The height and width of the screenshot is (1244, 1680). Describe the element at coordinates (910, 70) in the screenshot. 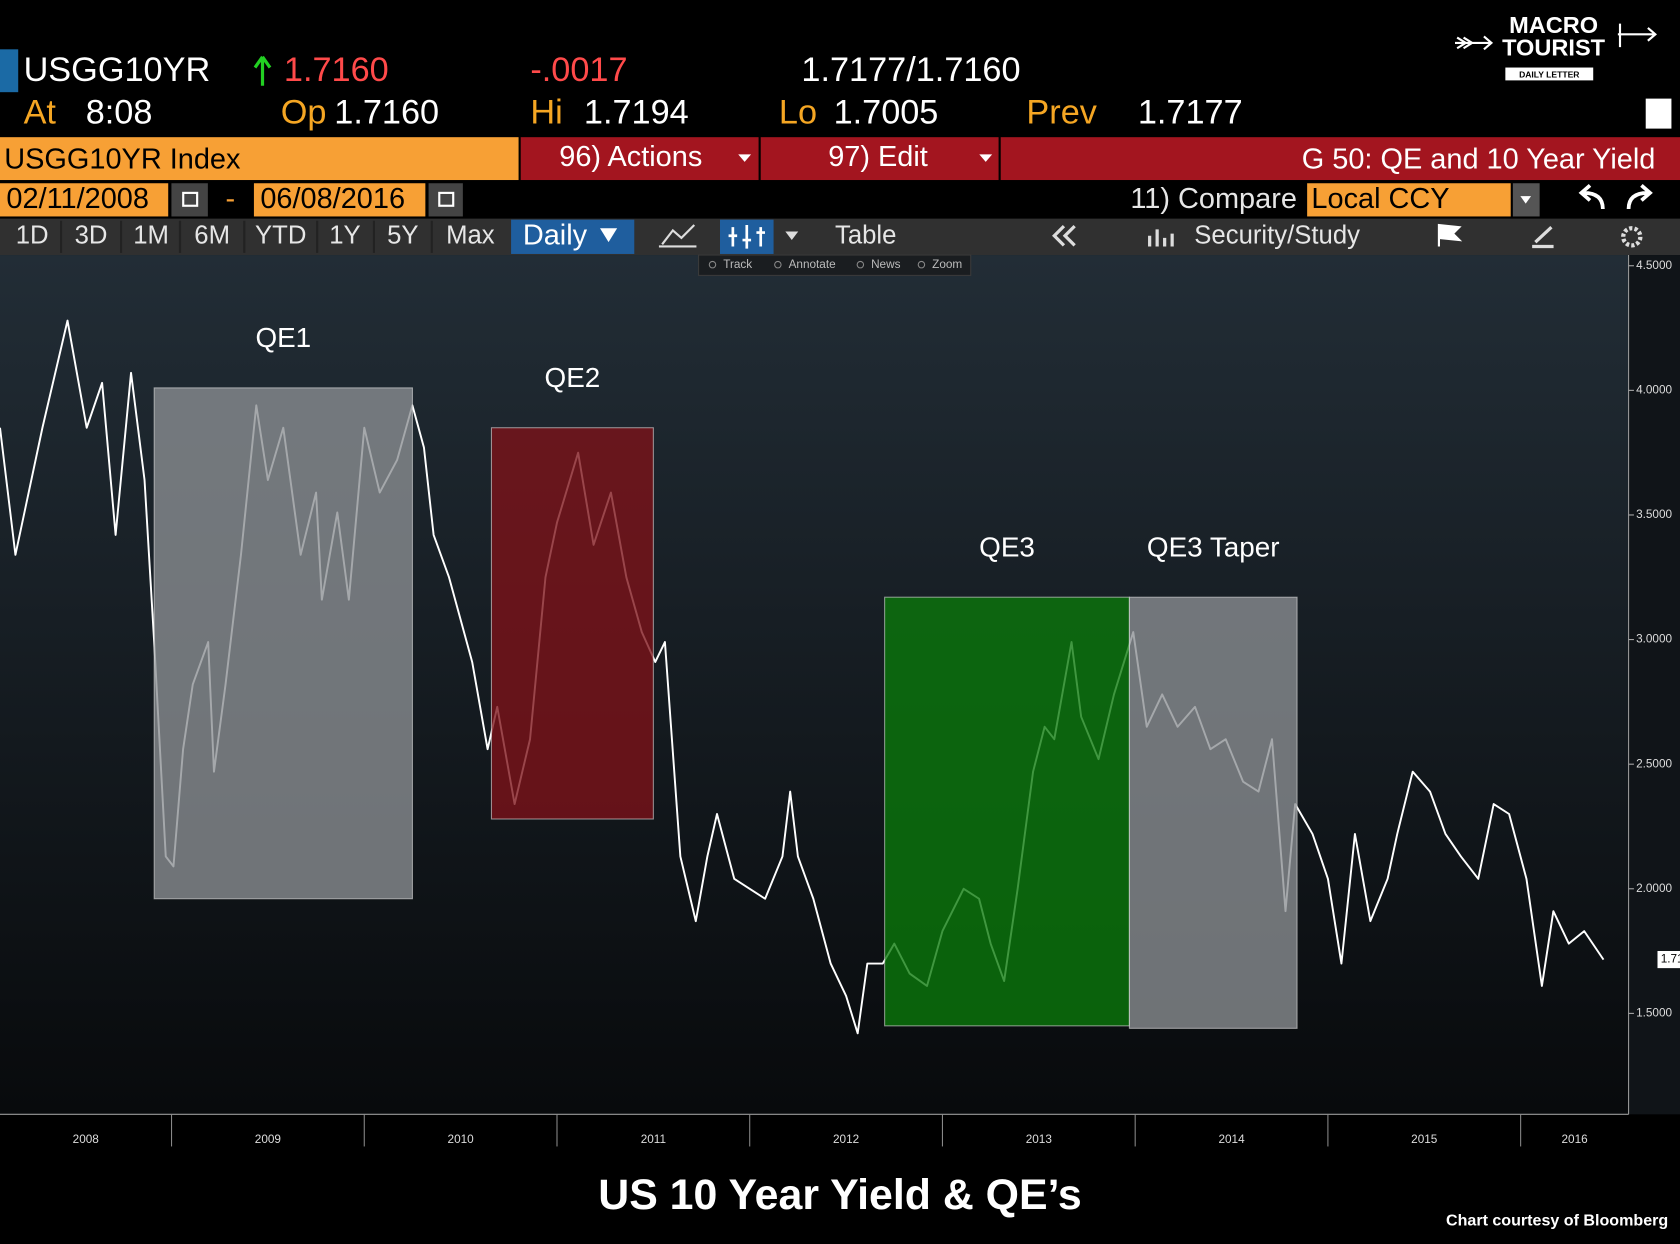

I see `bid-ask: 1.7177/1.7160` at that location.